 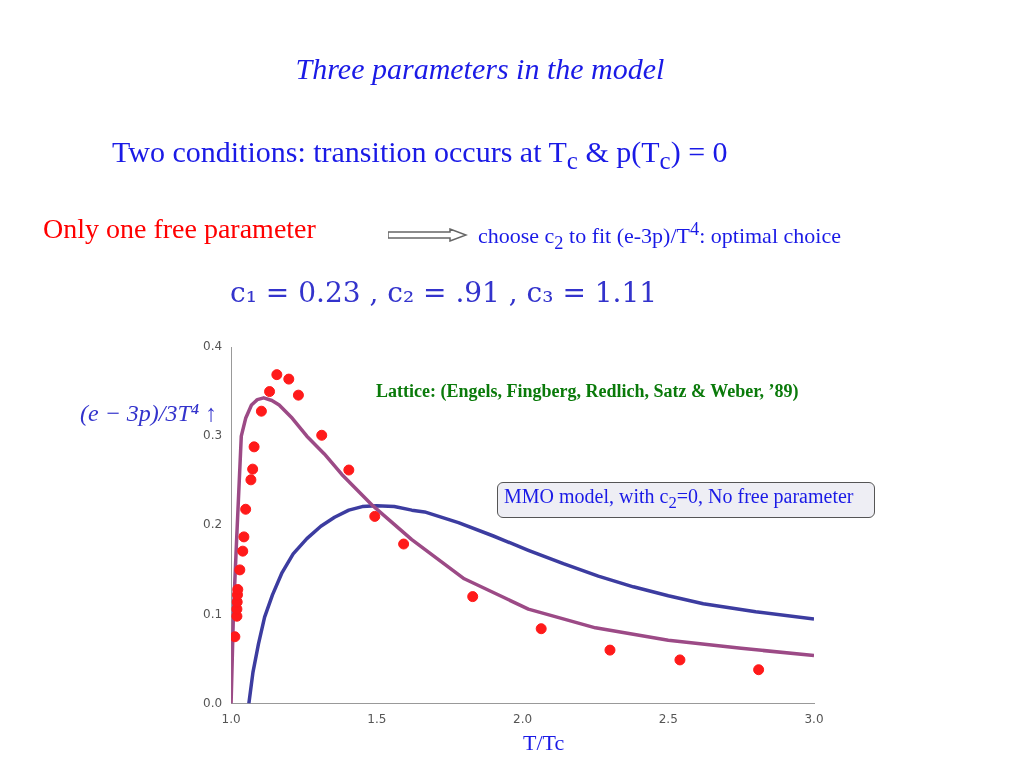 I want to click on annotation: MMO model, with c$_{2}$=0, No free parameter, so click(x=686, y=500).